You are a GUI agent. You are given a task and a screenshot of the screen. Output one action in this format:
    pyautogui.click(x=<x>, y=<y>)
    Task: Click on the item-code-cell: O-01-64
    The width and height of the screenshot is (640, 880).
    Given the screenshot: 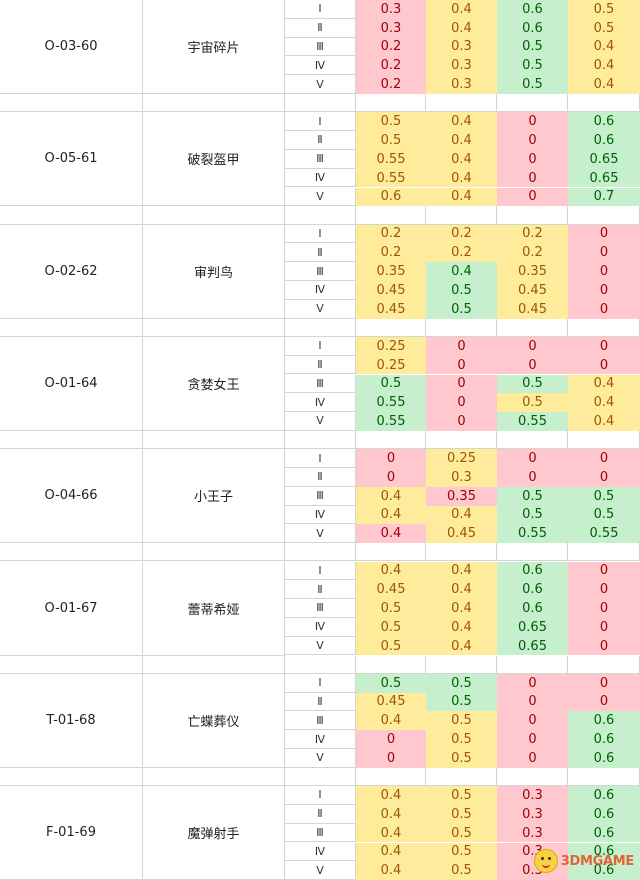 What is the action you would take?
    pyautogui.click(x=71, y=383)
    